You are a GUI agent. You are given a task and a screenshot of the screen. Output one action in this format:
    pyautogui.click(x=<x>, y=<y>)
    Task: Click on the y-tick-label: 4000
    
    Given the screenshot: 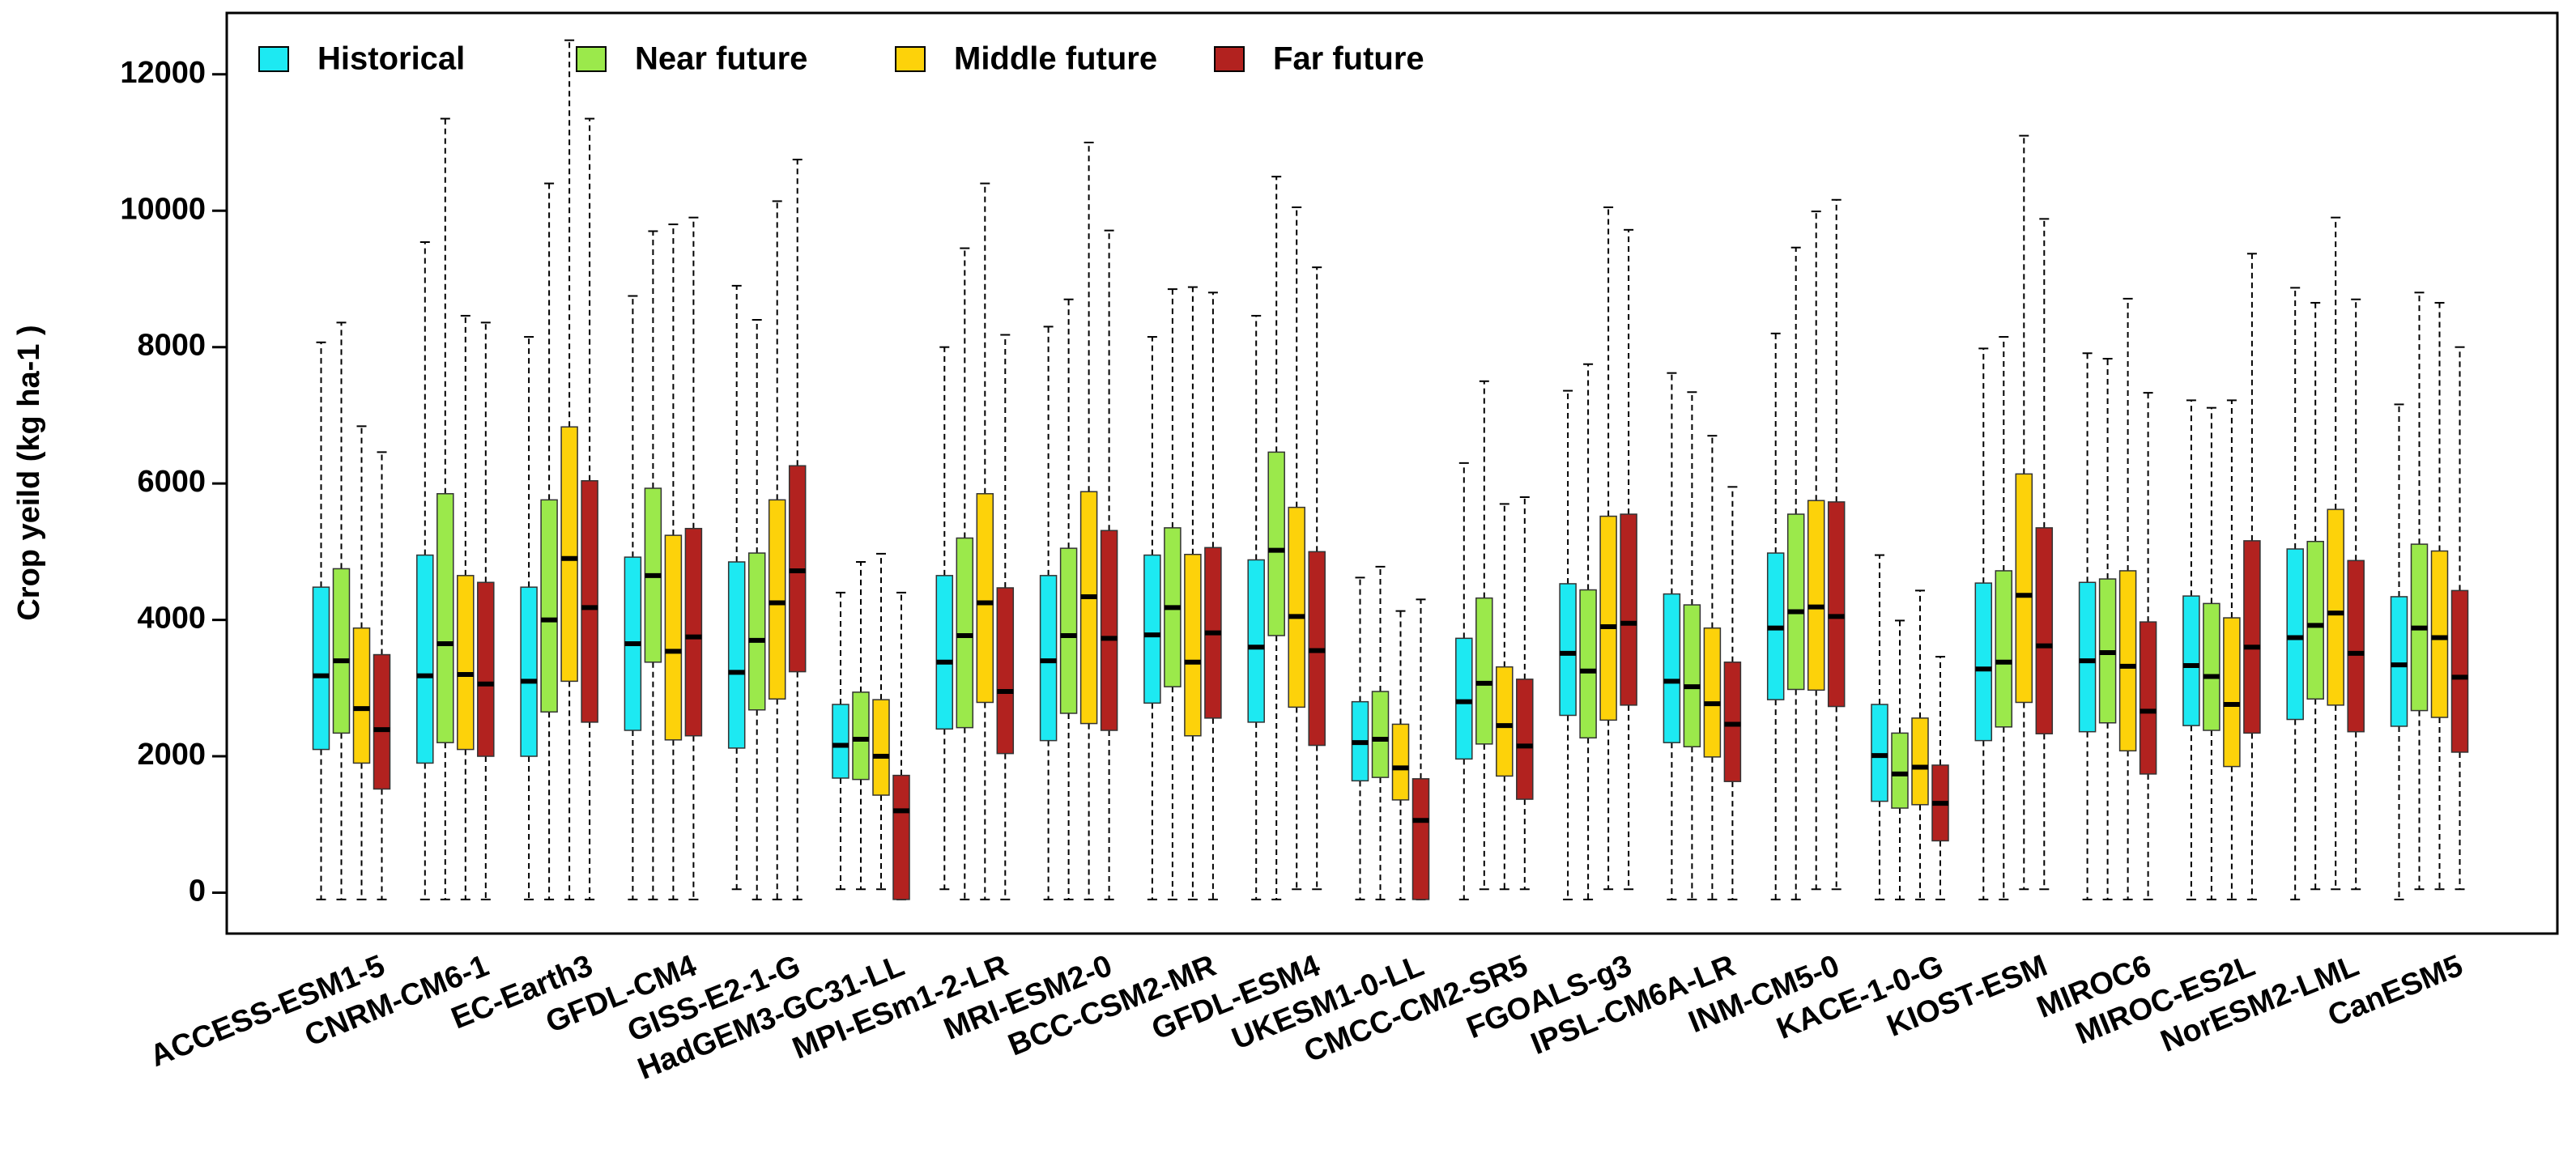 What is the action you would take?
    pyautogui.click(x=171, y=619)
    